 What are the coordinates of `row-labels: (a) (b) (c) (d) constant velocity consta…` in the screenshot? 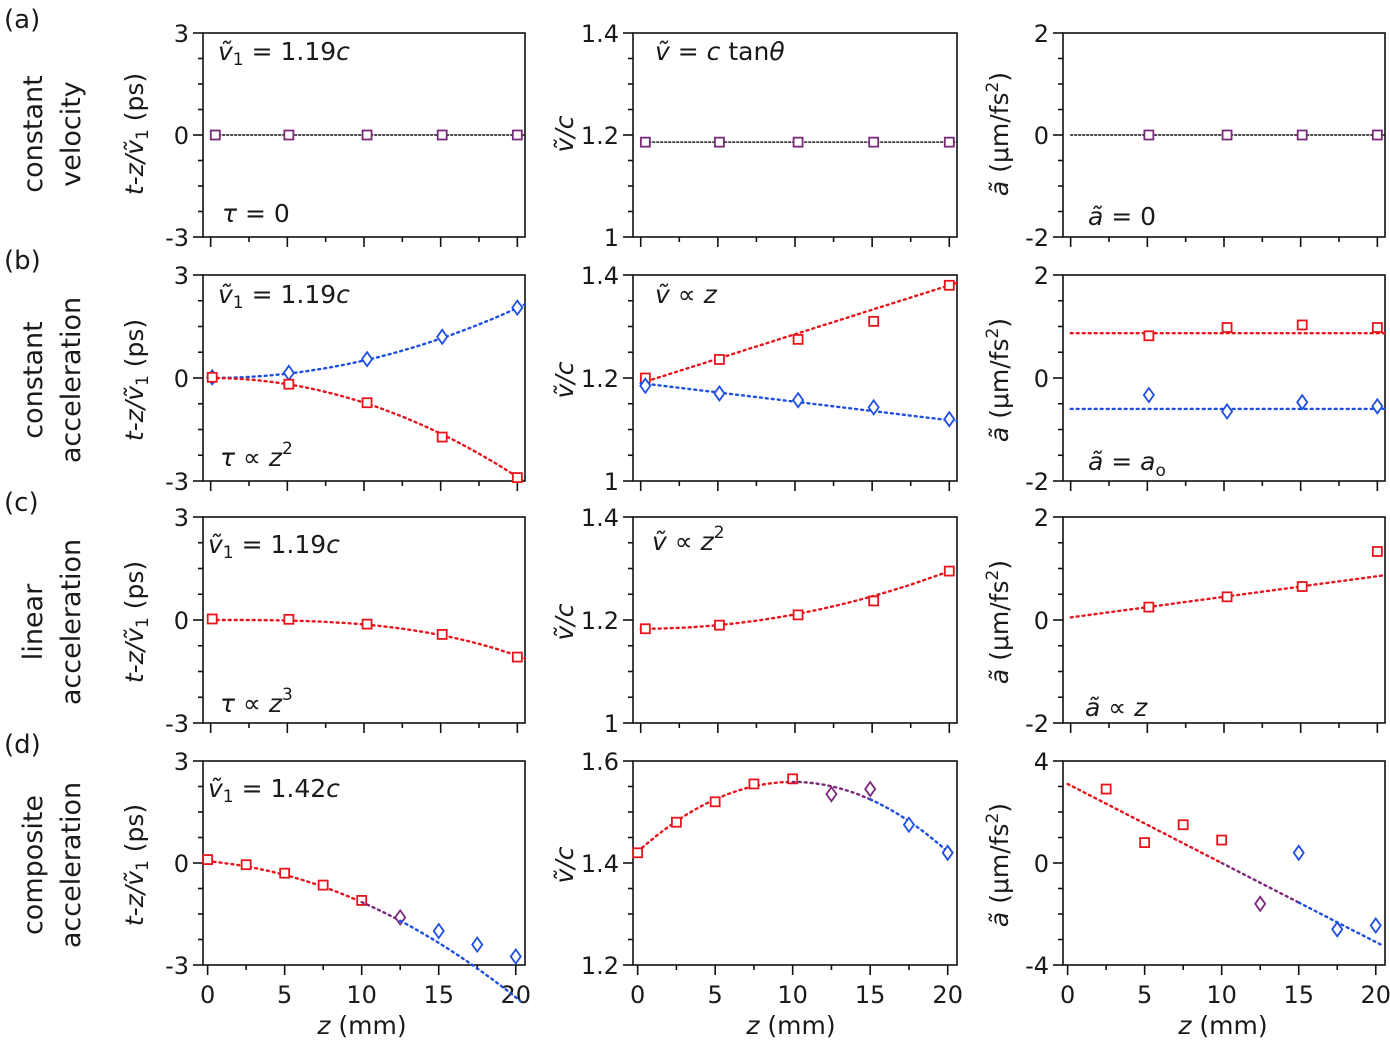 It's located at (45, 476).